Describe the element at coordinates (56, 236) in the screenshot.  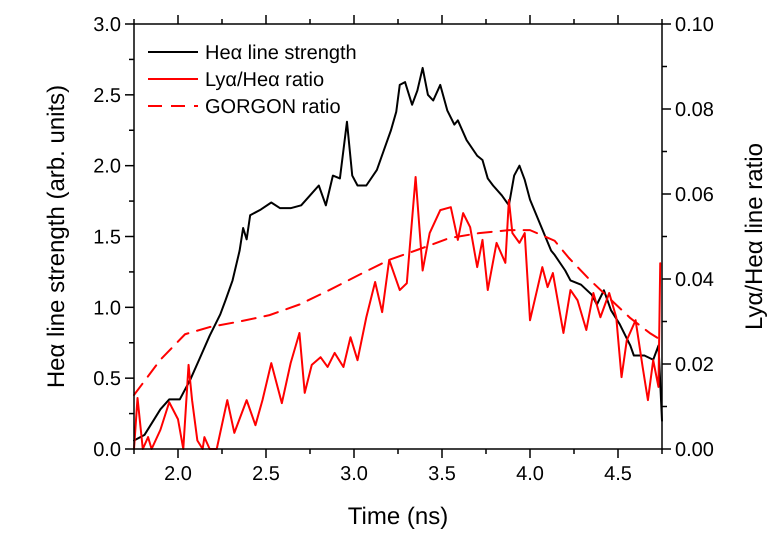
I see `y-axis-title: Heα line strength (arb. units)` at that location.